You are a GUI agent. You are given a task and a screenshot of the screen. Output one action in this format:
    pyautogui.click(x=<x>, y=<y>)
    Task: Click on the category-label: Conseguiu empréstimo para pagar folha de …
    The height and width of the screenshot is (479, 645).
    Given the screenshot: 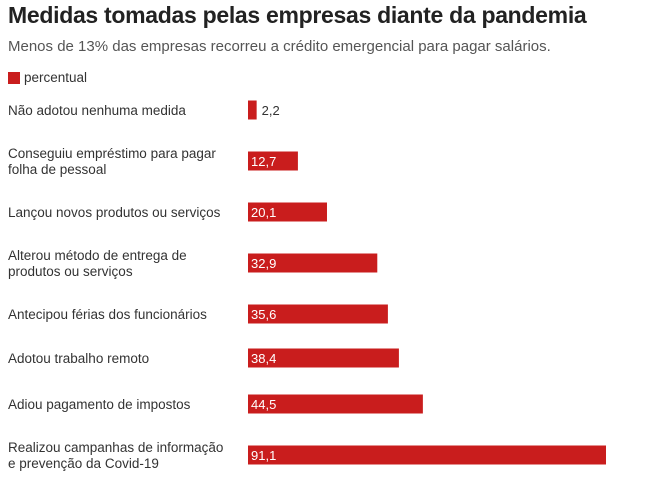 What is the action you would take?
    pyautogui.click(x=112, y=161)
    